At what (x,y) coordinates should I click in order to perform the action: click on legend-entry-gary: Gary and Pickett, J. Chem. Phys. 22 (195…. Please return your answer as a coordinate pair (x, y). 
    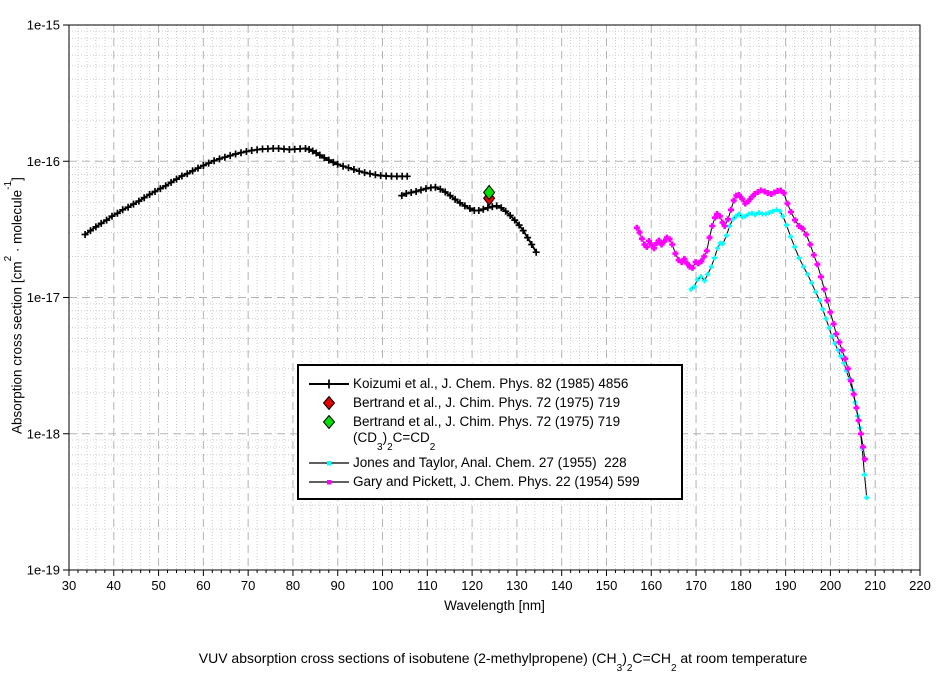
    Looking at the image, I should click on (490, 481).